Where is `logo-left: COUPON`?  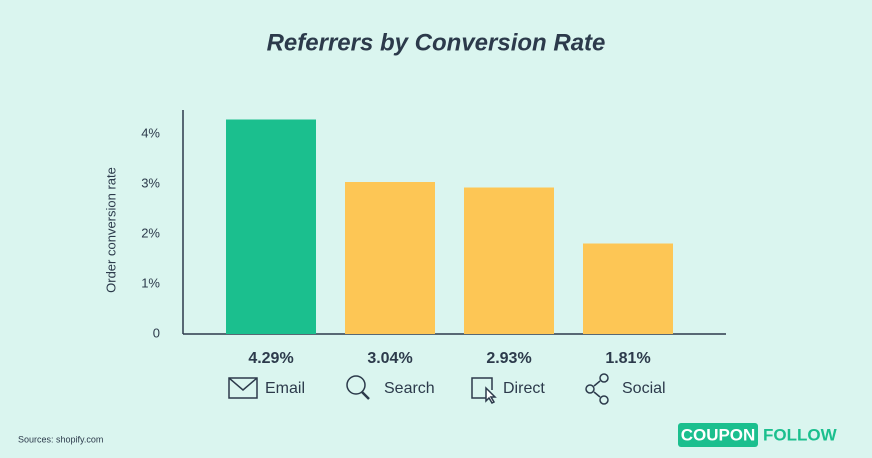
logo-left: COUPON is located at coordinates (718, 434).